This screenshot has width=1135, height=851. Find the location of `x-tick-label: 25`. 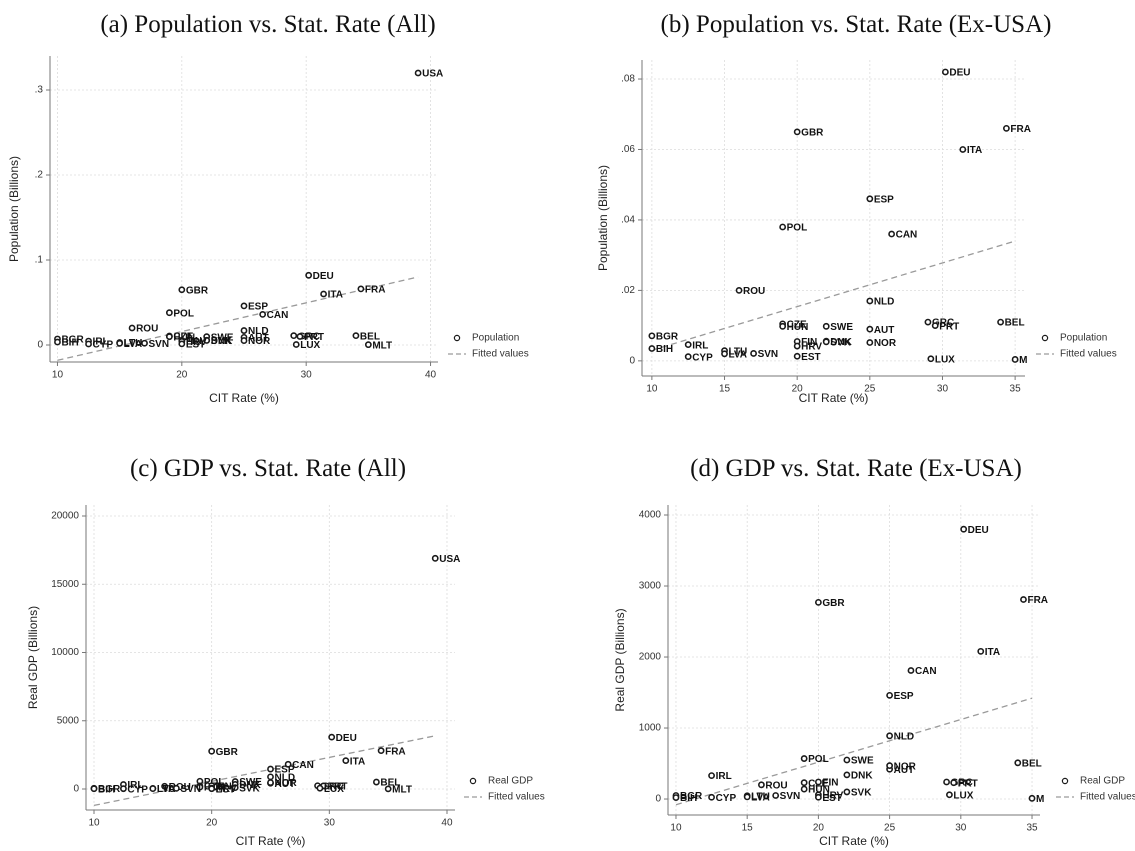

x-tick-label: 25 is located at coordinates (890, 828).